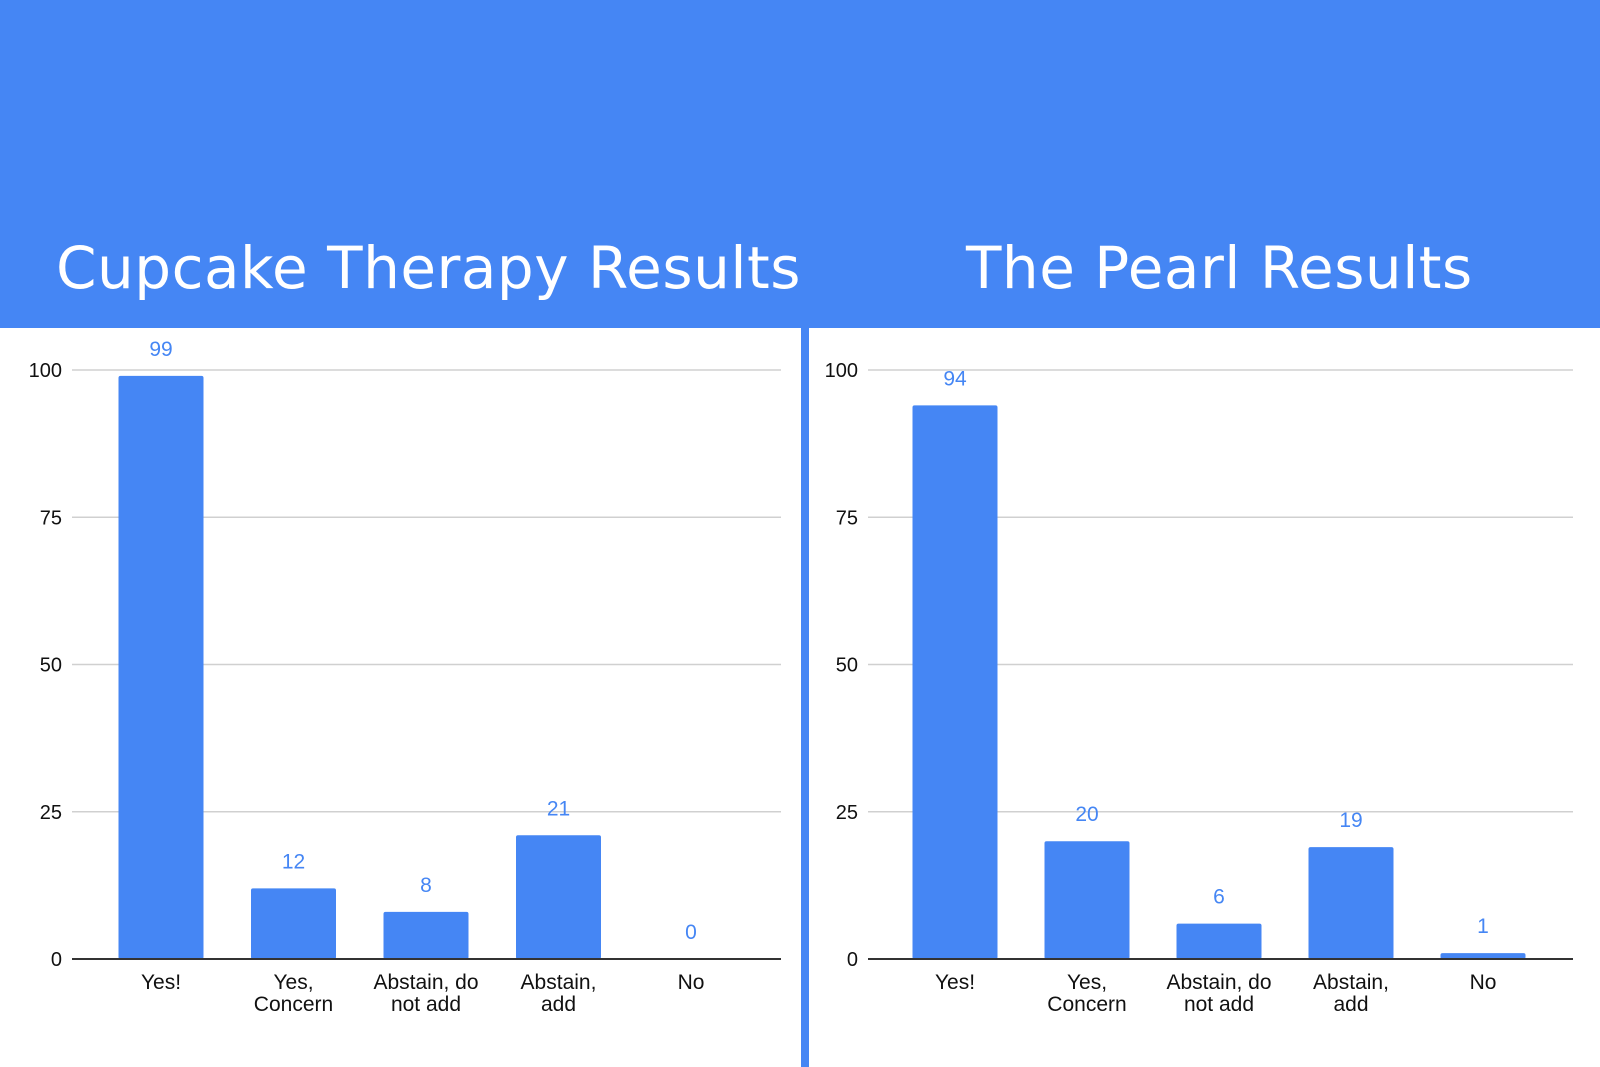  Describe the element at coordinates (1350, 820) in the screenshot. I see `data-label: 19` at that location.